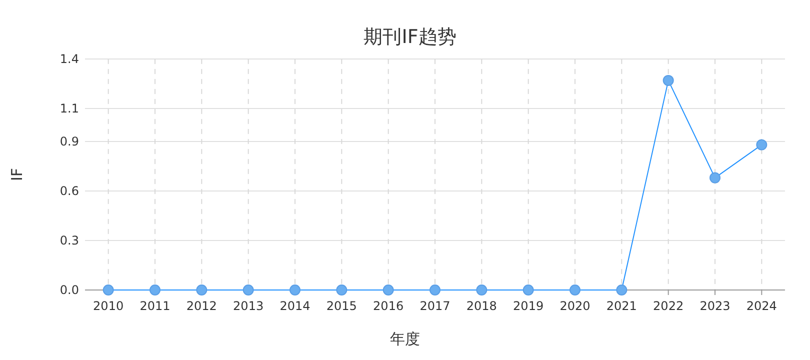  I want to click on chart-title: 期刊IF趋势, so click(410, 37).